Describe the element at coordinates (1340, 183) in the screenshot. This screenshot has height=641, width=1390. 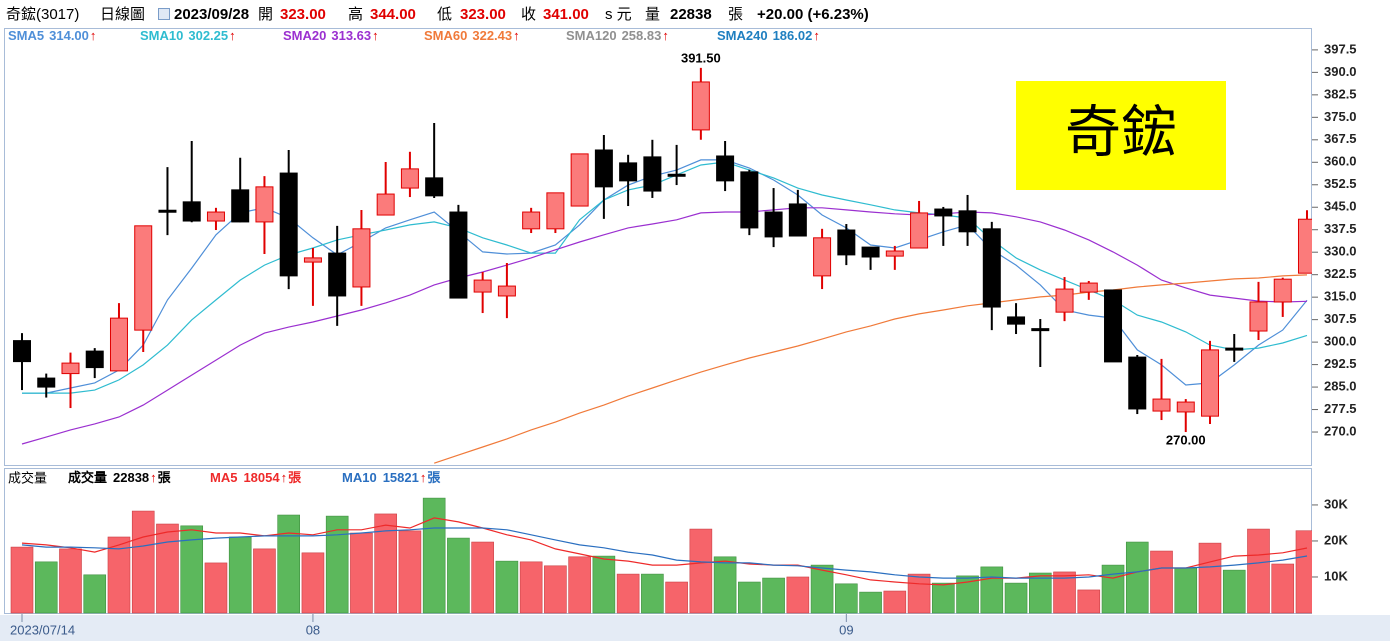
I see `y-tick-label: 352.5` at that location.